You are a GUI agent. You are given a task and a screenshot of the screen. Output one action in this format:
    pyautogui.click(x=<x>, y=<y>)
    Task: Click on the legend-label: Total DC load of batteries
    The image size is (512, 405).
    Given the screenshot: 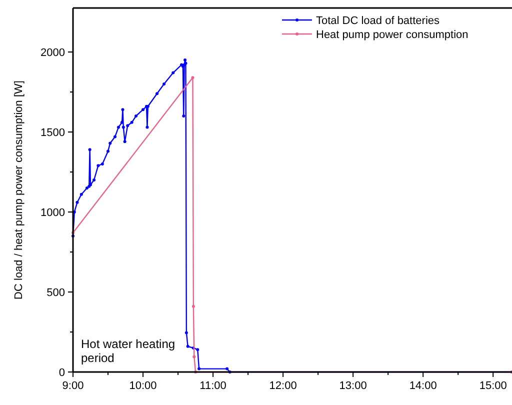 What is the action you would take?
    pyautogui.click(x=378, y=21)
    